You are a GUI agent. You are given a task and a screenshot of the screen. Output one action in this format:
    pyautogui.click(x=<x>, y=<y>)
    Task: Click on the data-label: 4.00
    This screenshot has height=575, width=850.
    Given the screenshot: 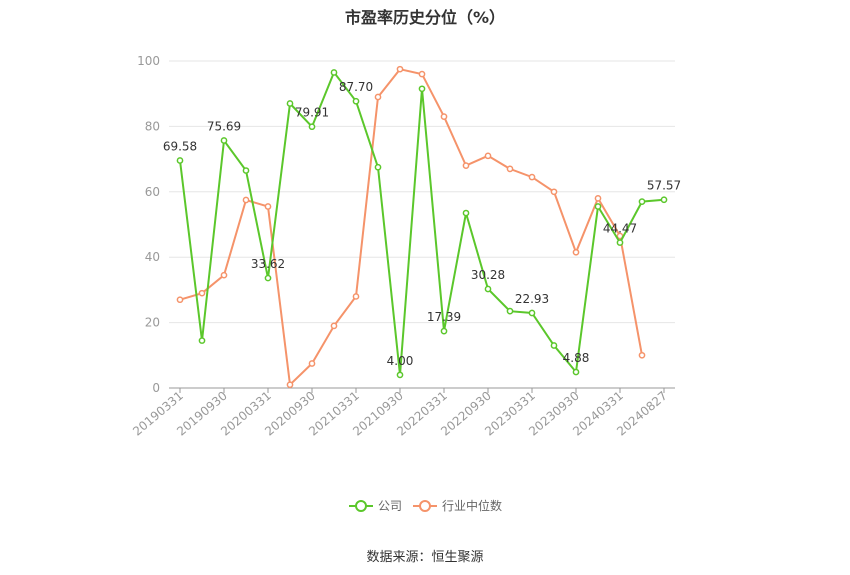 What is the action you would take?
    pyautogui.click(x=400, y=361)
    